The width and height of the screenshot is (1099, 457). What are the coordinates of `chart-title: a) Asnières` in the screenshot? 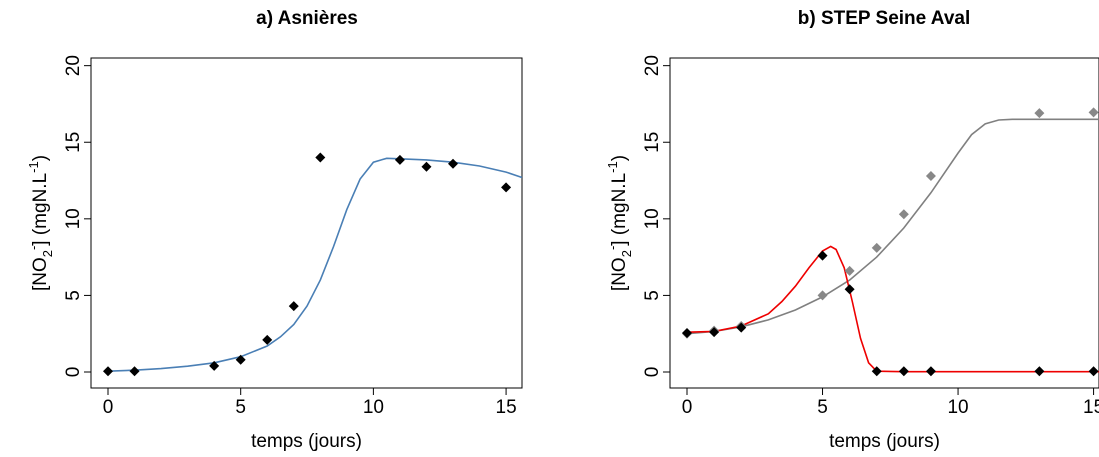 It's located at (307, 18).